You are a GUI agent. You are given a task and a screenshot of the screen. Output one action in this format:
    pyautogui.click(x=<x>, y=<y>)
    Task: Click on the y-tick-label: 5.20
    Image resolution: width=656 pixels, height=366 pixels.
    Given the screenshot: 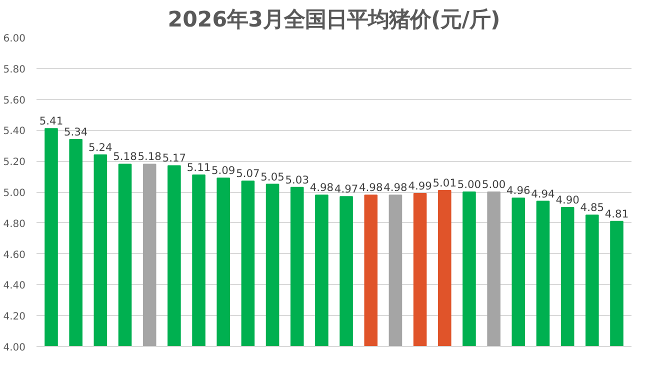 What is the action you would take?
    pyautogui.click(x=14, y=162)
    